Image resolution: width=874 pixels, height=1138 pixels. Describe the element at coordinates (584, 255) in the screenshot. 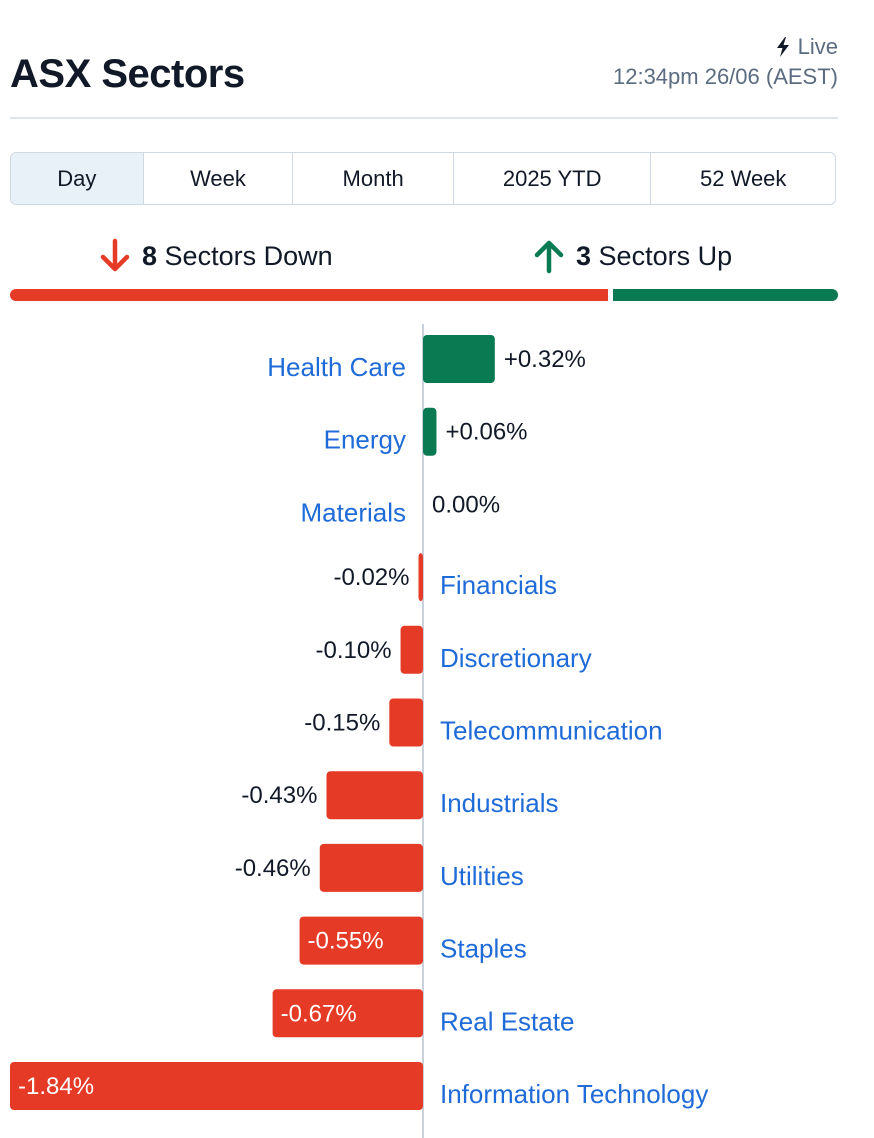

I see `sectors-up-count: 3` at that location.